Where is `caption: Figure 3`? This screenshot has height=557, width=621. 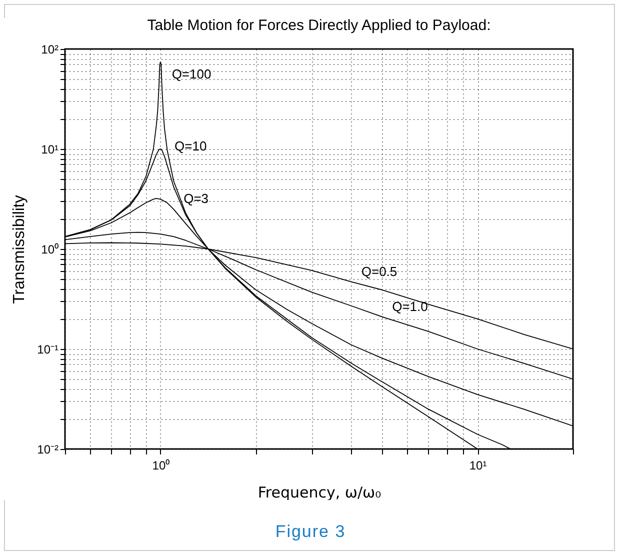
caption: Figure 3 is located at coordinates (310, 532).